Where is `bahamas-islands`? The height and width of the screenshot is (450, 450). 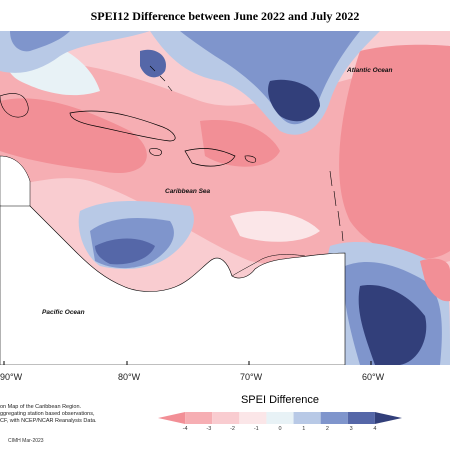
bahamas-islands is located at coordinates (161, 78).